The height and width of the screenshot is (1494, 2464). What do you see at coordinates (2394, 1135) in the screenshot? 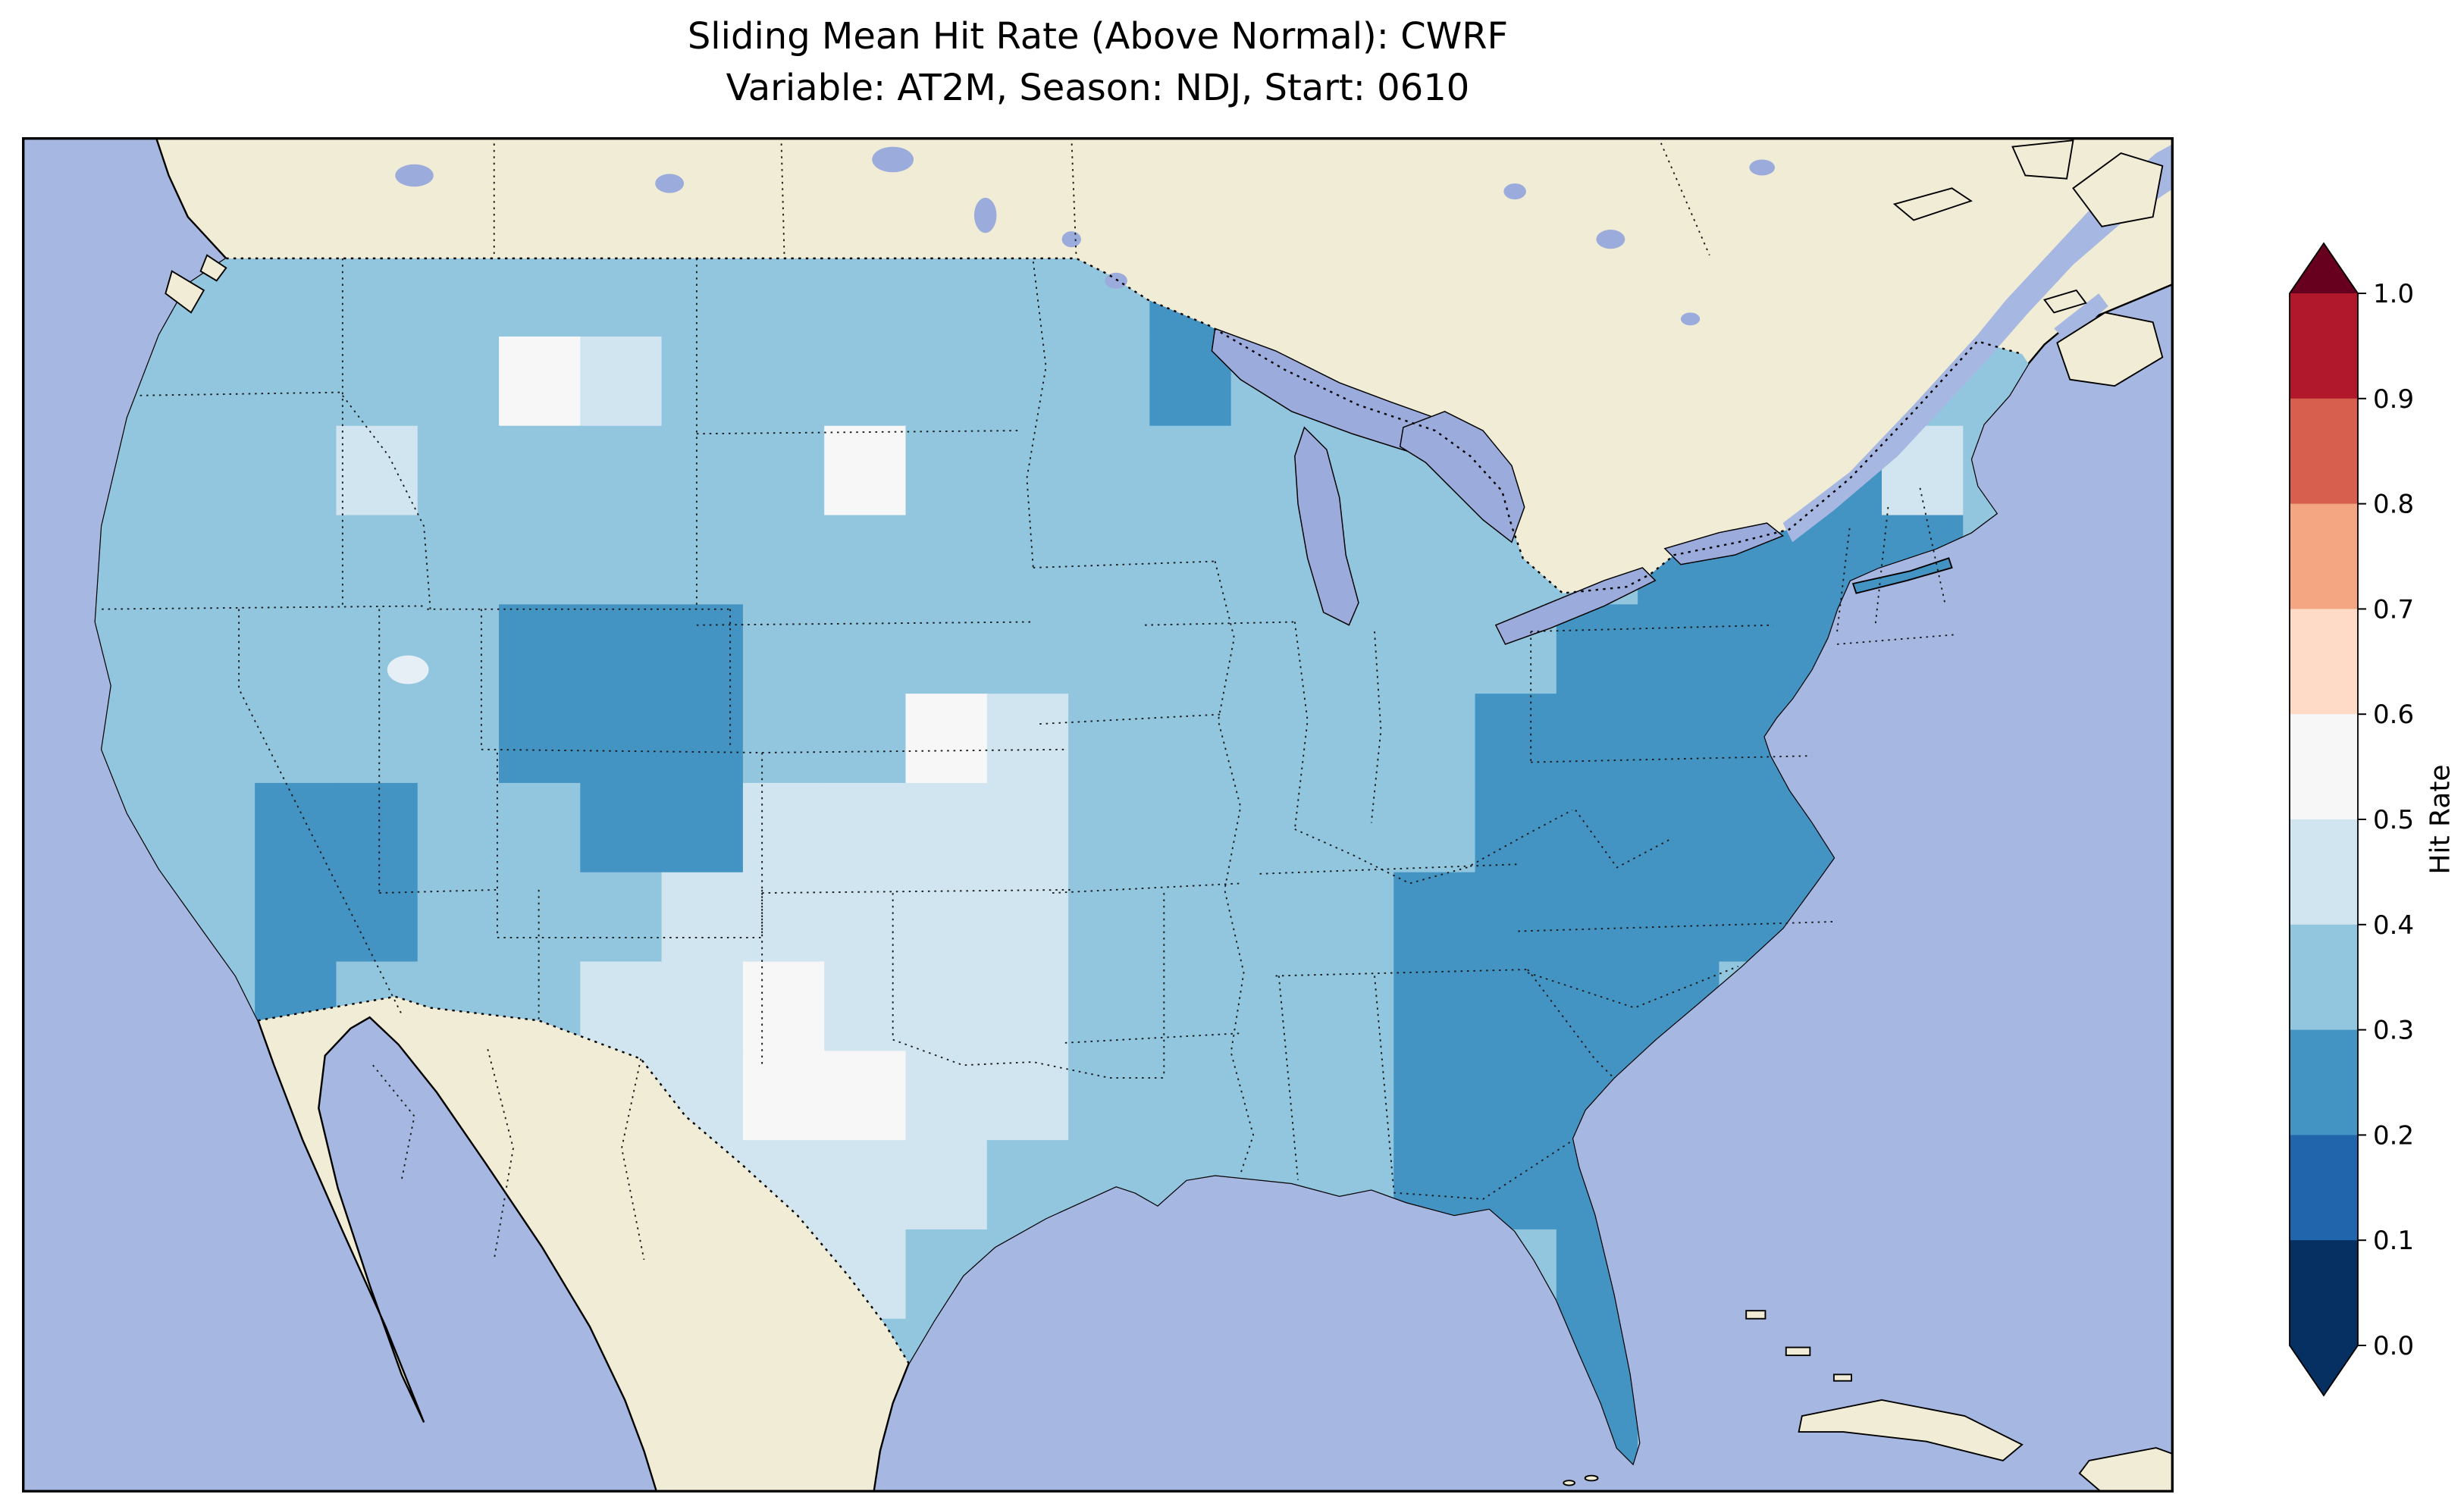
I see `colorbar-tick-label: 0.2` at bounding box center [2394, 1135].